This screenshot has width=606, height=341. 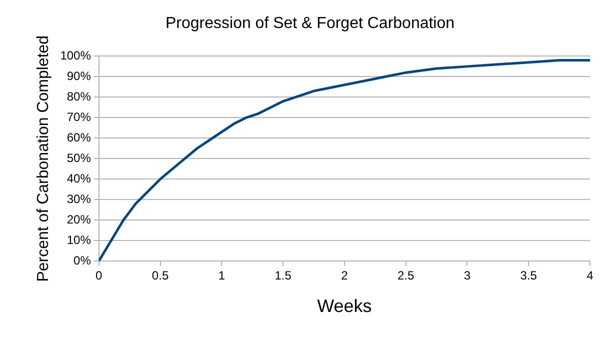 What do you see at coordinates (467, 275) in the screenshot?
I see `x-tick-label: 3` at bounding box center [467, 275].